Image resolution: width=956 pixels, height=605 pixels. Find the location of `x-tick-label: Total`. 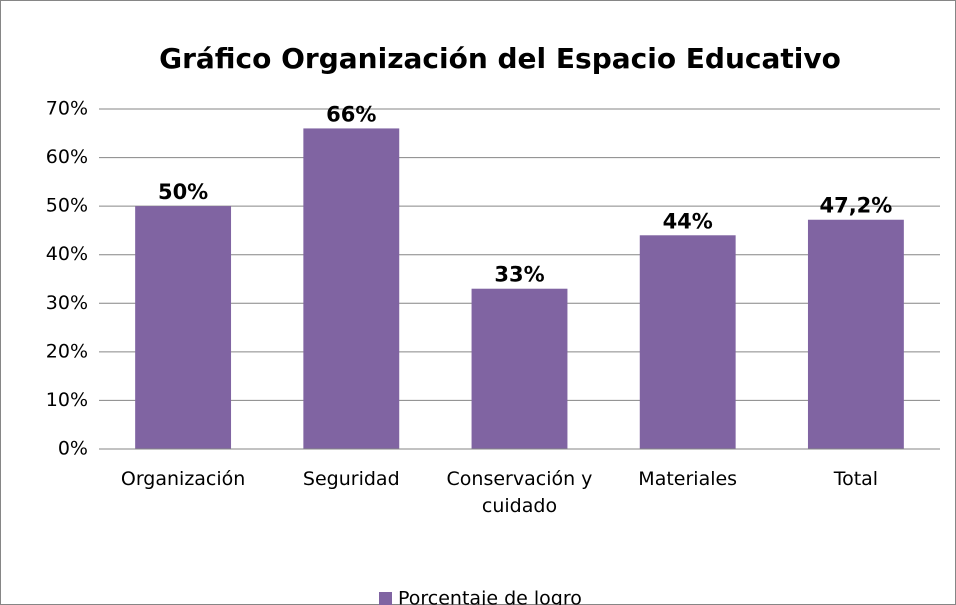

x-tick-label: Total is located at coordinates (856, 479).